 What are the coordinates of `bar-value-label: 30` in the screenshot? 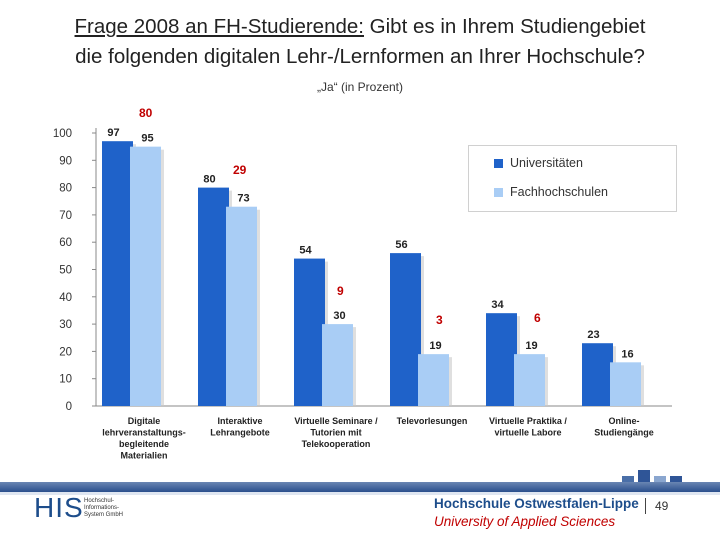 It's located at (339, 316).